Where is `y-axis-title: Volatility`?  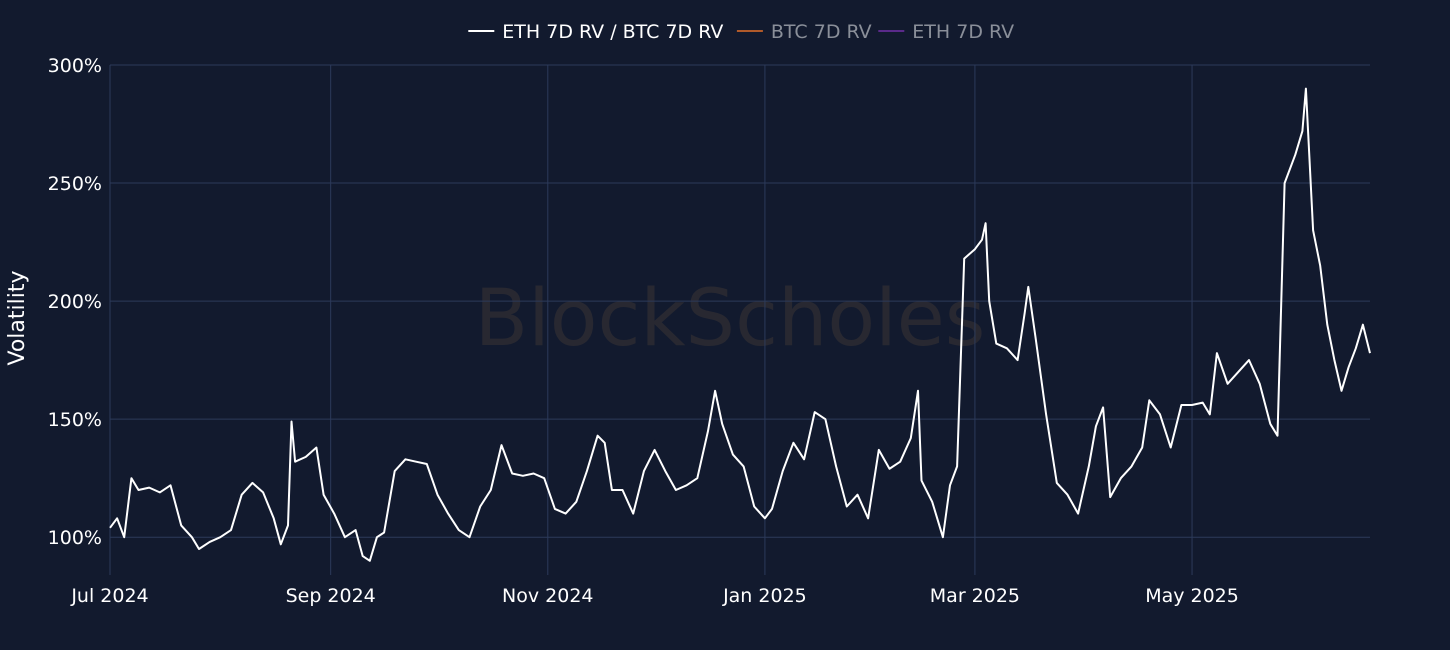
y-axis-title: Volatility is located at coordinates (17, 317).